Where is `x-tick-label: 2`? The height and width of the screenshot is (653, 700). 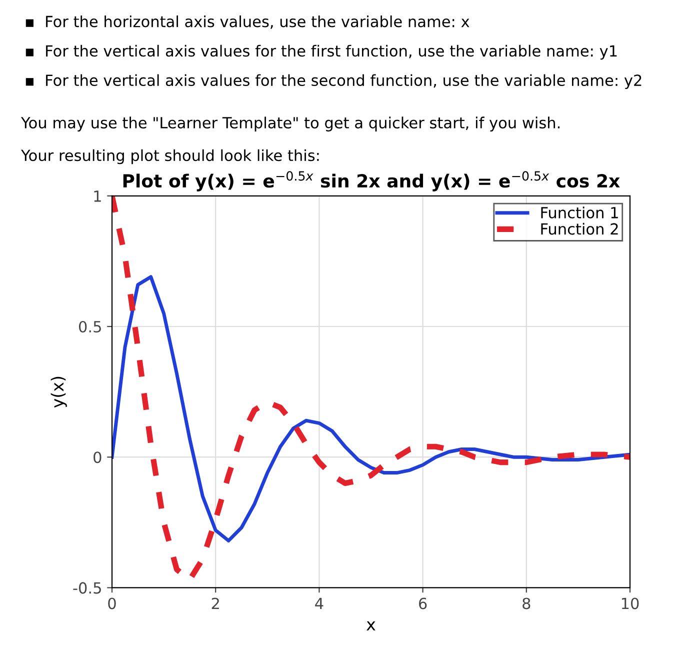 x-tick-label: 2 is located at coordinates (215, 604).